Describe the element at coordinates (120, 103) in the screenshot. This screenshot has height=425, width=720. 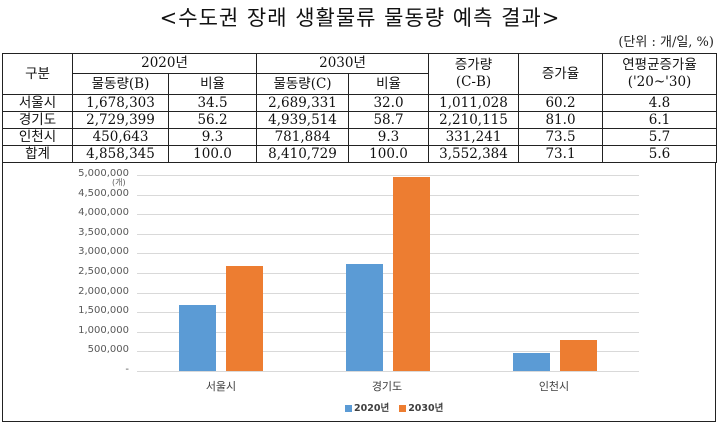
I see `cell-vol2020: 1,678,303` at that location.